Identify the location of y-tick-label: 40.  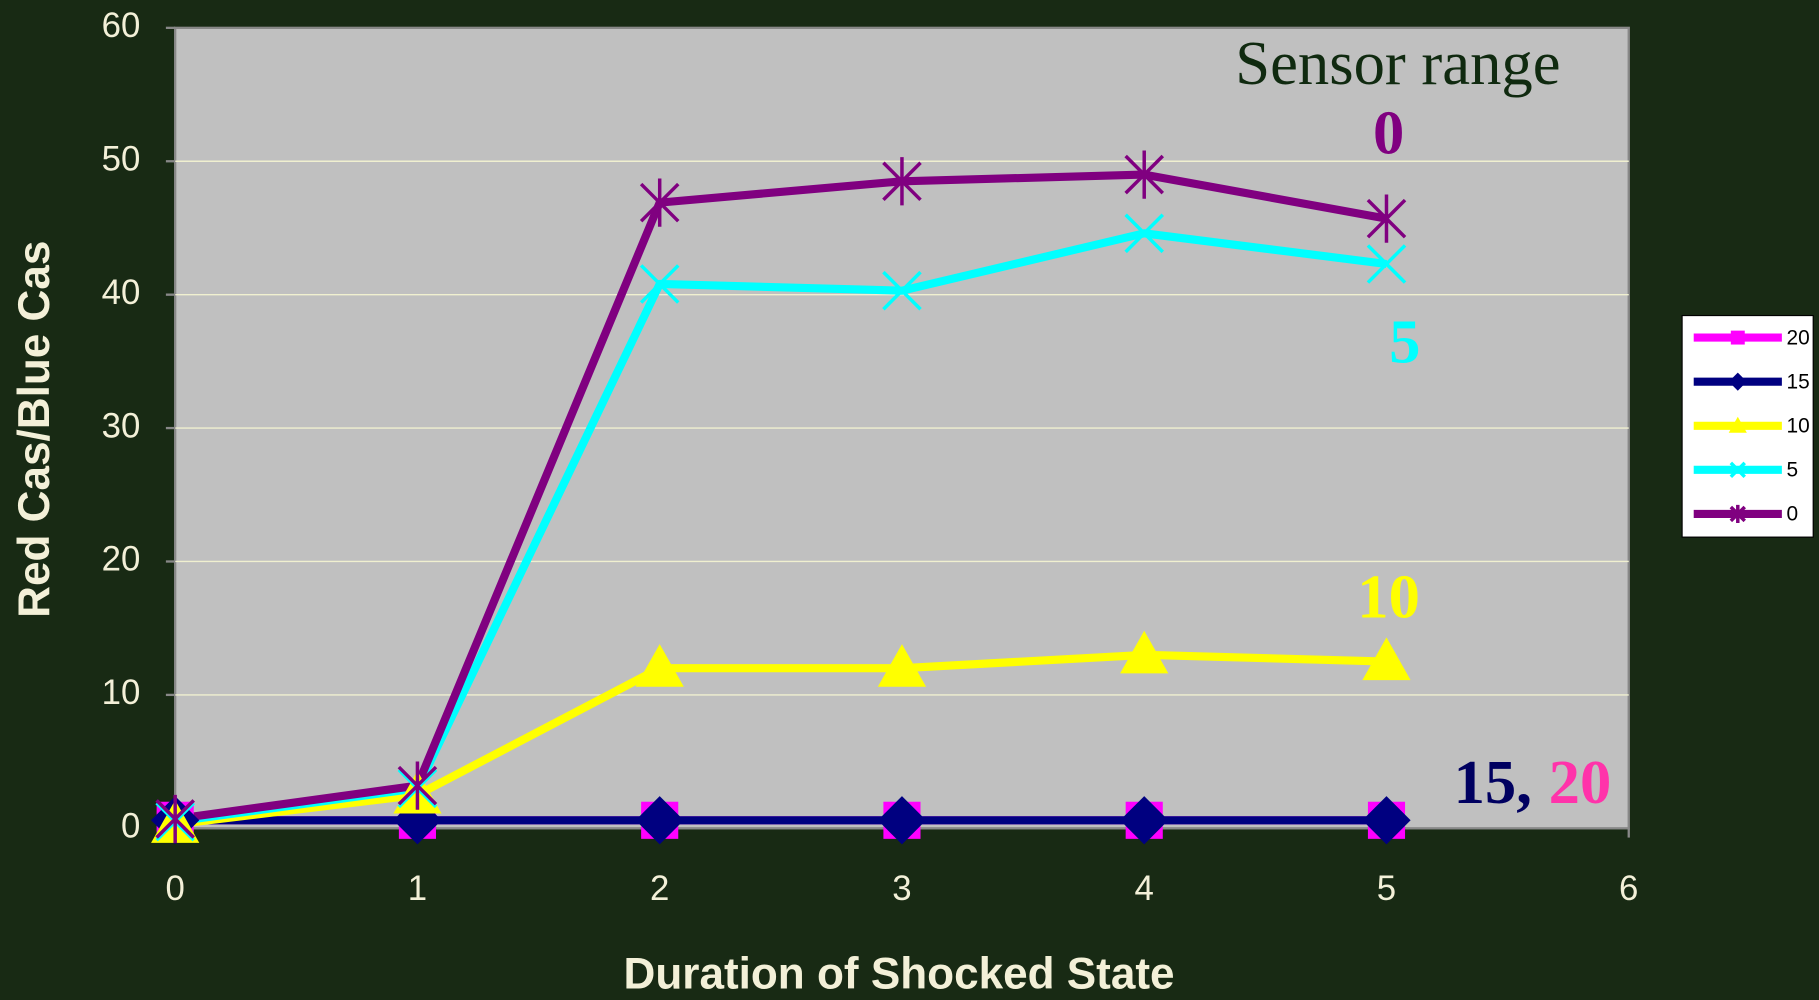
(121, 292).